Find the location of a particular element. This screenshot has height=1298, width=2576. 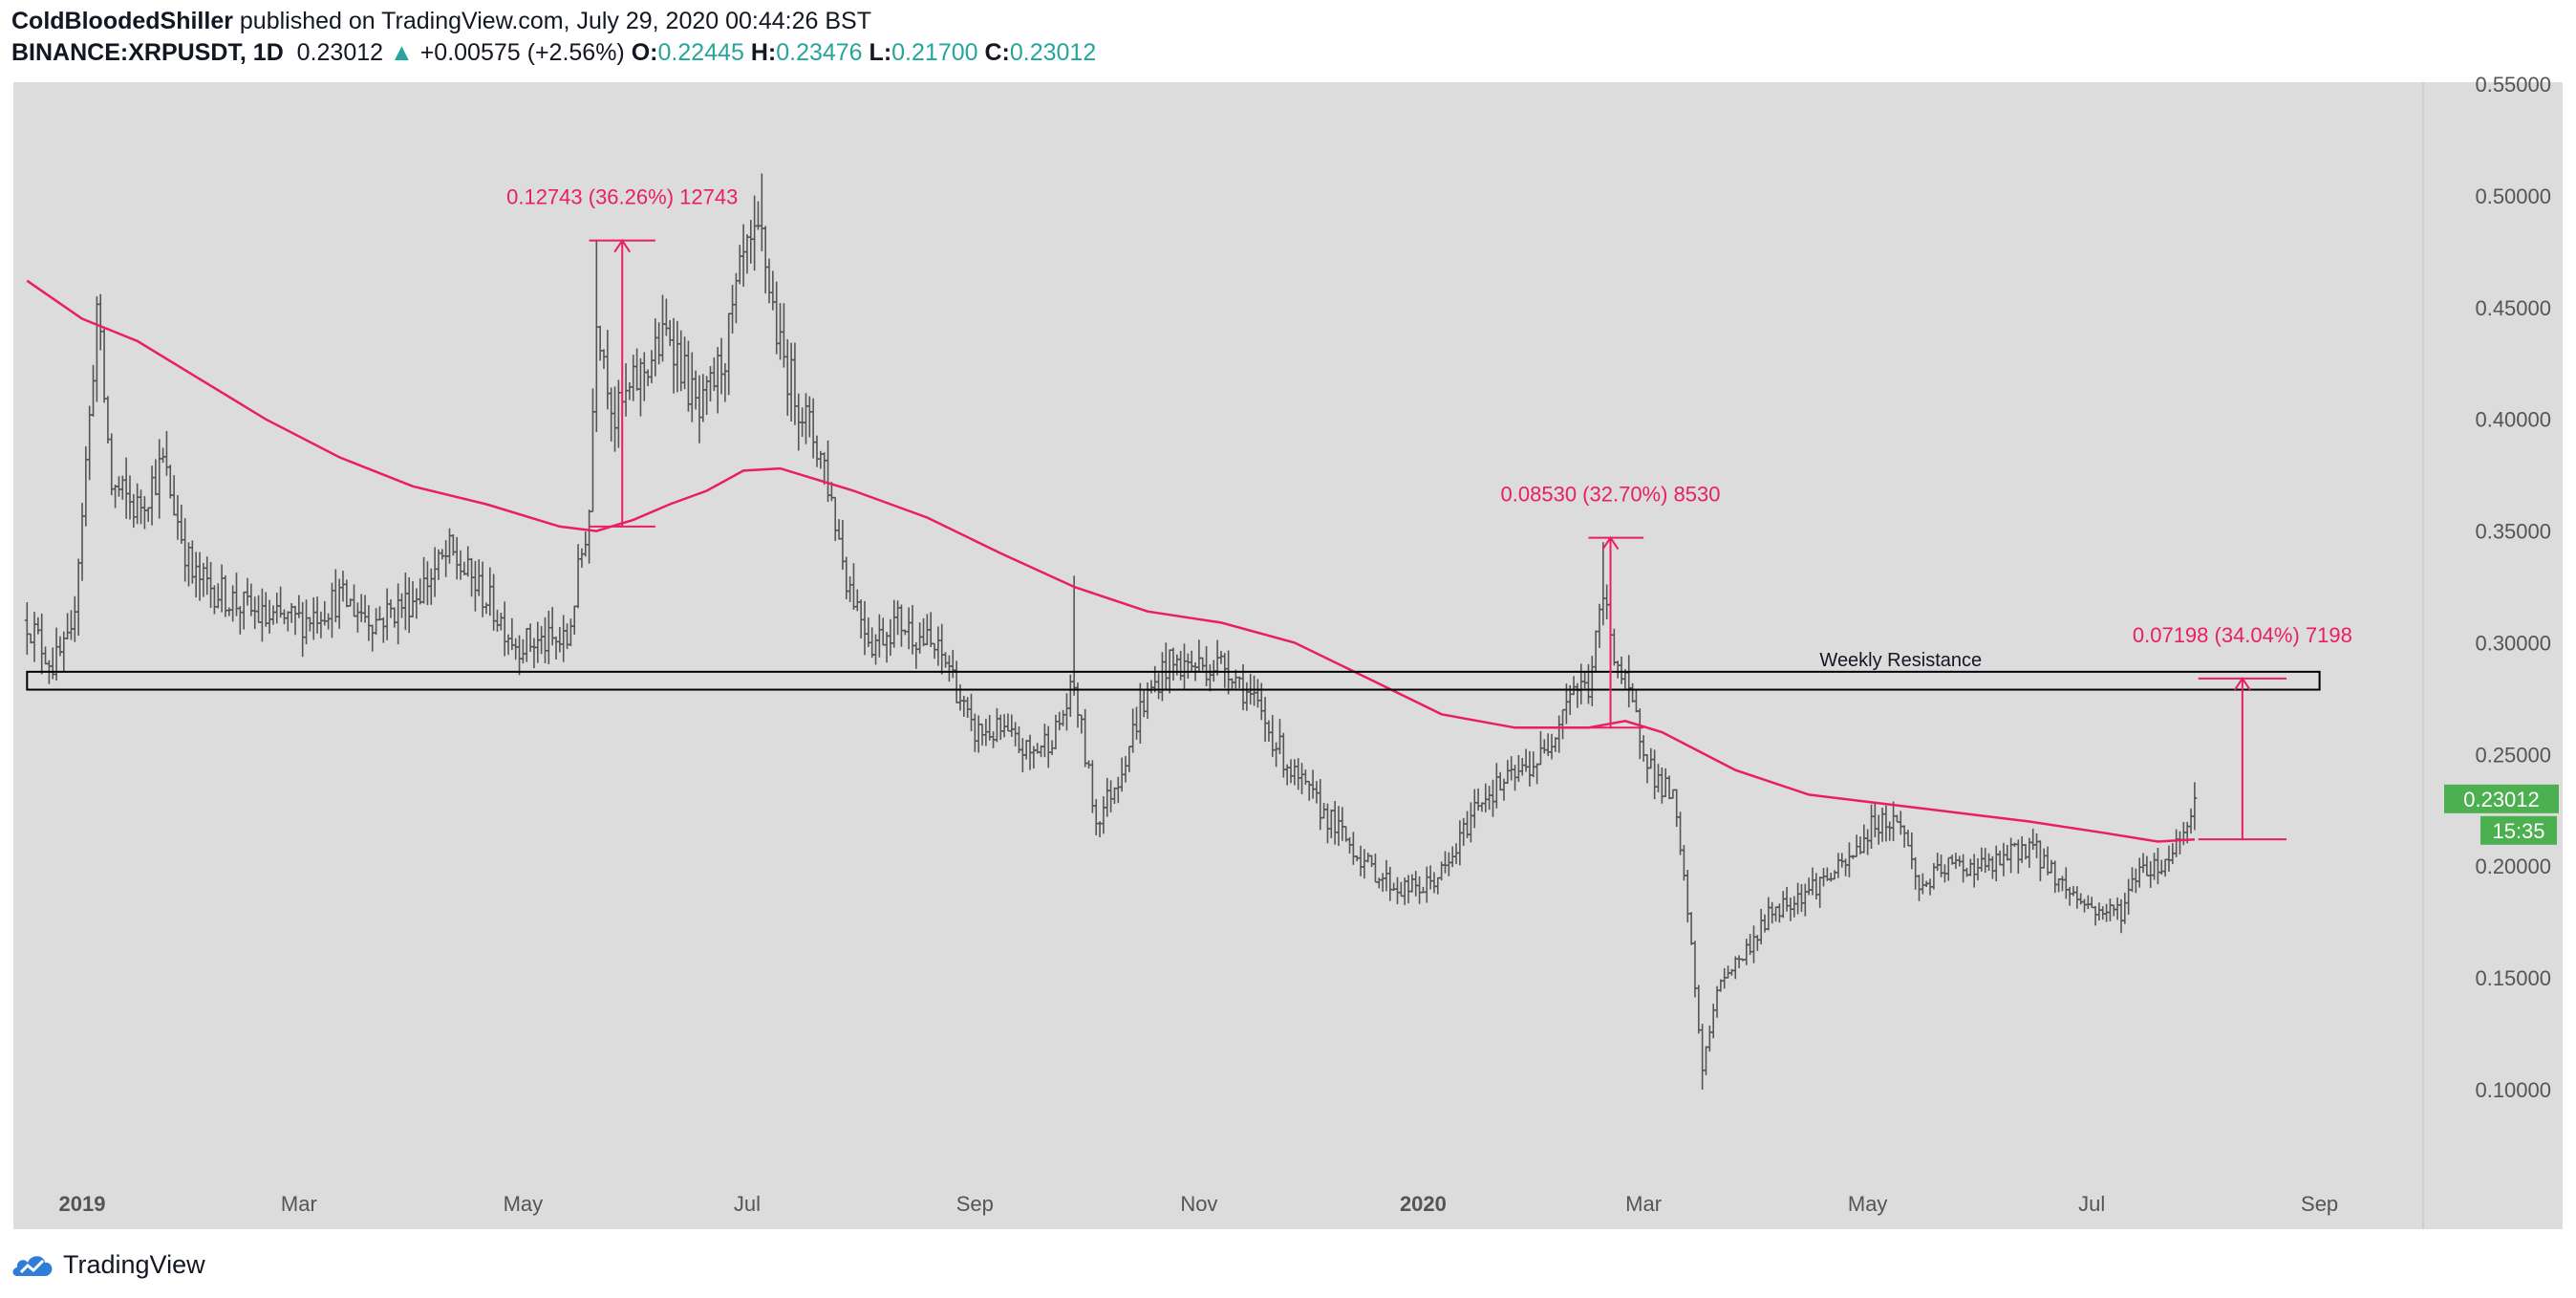

time-axis: 2019 Mar May Jul Sep Nov 2020 Mar May Jul Sep is located at coordinates (1199, 1204).